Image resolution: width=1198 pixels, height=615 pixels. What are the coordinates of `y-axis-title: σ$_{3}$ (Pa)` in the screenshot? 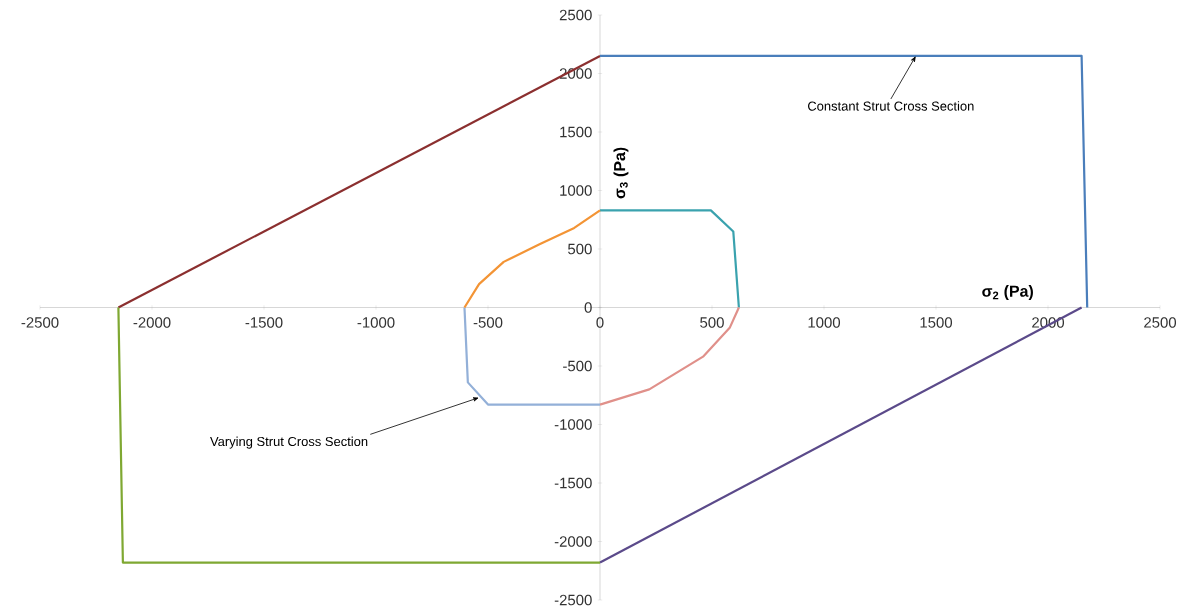 It's located at (621, 173).